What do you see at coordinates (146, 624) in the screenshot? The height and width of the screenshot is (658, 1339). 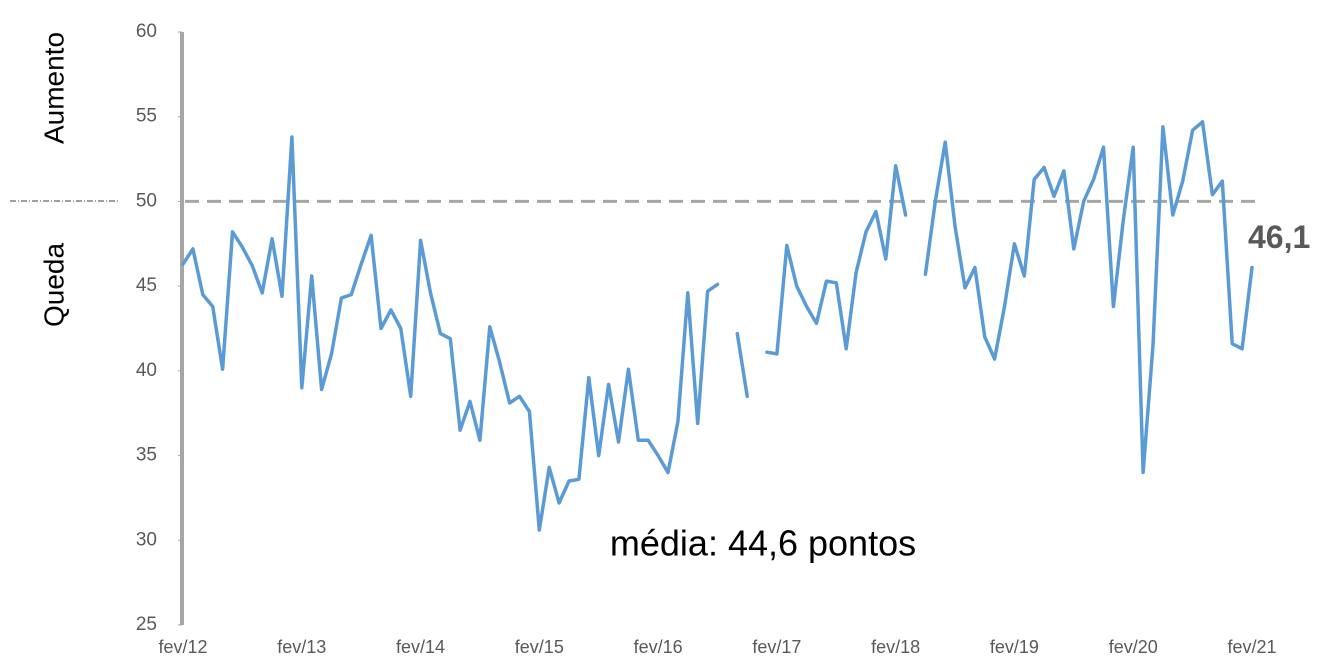 I see `y-tick-label: 25` at bounding box center [146, 624].